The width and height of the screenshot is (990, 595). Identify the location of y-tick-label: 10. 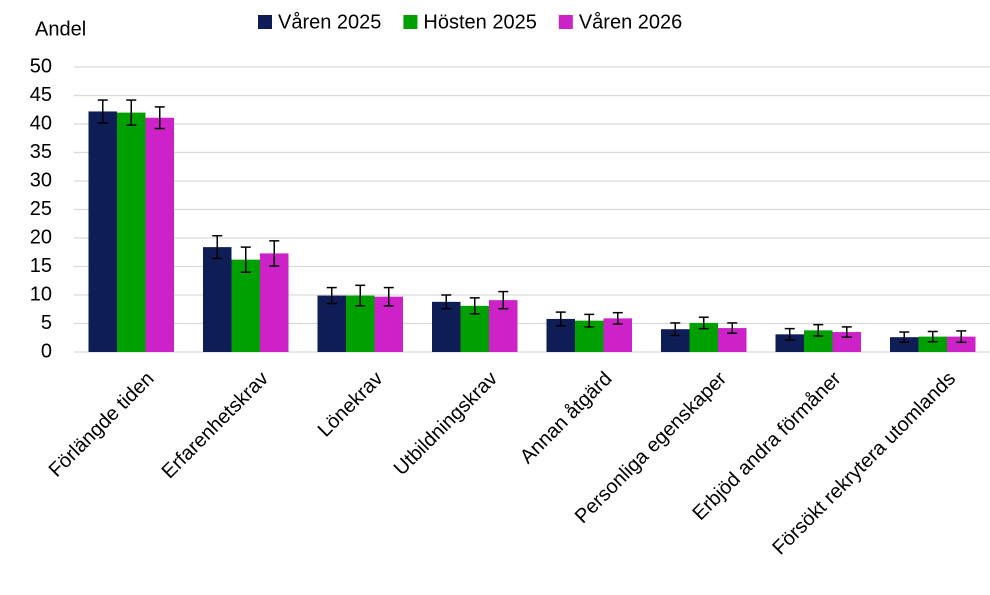
(41, 294).